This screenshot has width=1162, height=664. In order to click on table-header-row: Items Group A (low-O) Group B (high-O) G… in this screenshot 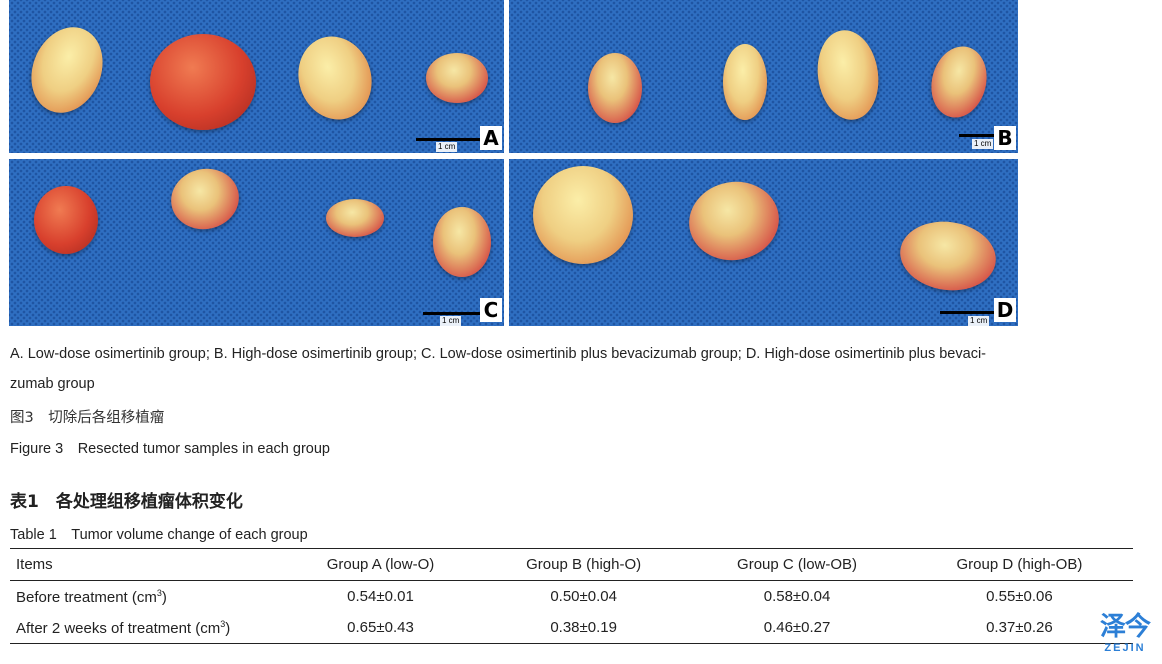, I will do `click(571, 564)`.